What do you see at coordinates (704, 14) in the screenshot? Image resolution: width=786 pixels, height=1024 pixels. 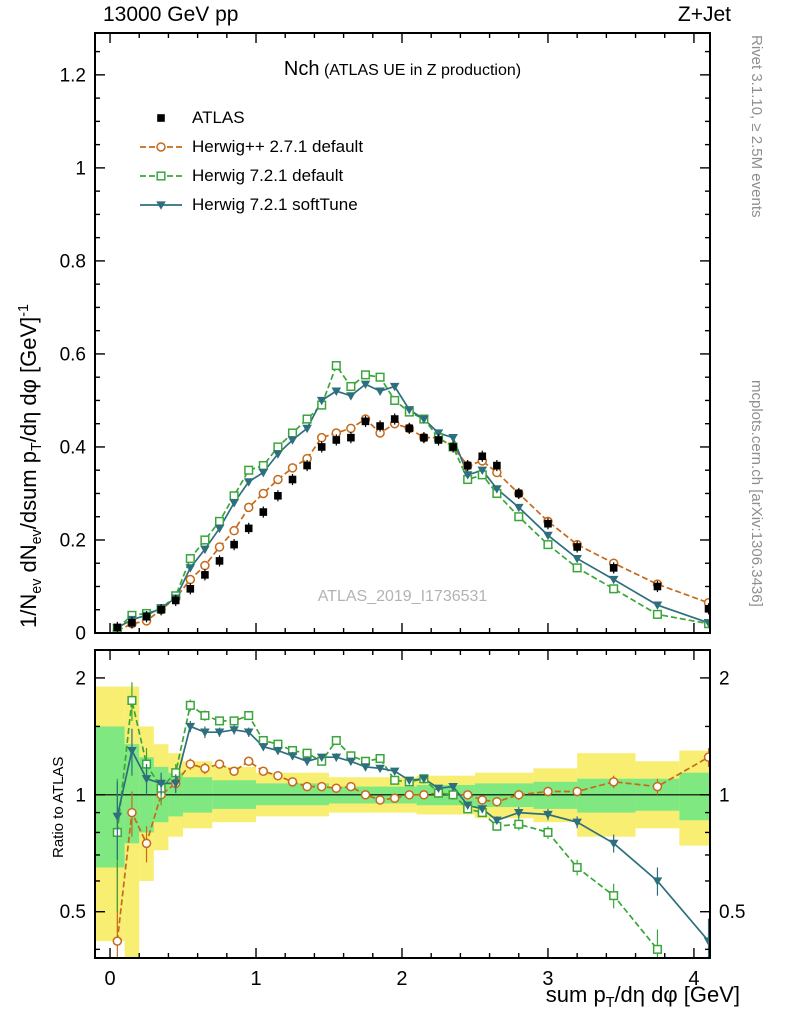 I see `process-label: Z+Jet` at bounding box center [704, 14].